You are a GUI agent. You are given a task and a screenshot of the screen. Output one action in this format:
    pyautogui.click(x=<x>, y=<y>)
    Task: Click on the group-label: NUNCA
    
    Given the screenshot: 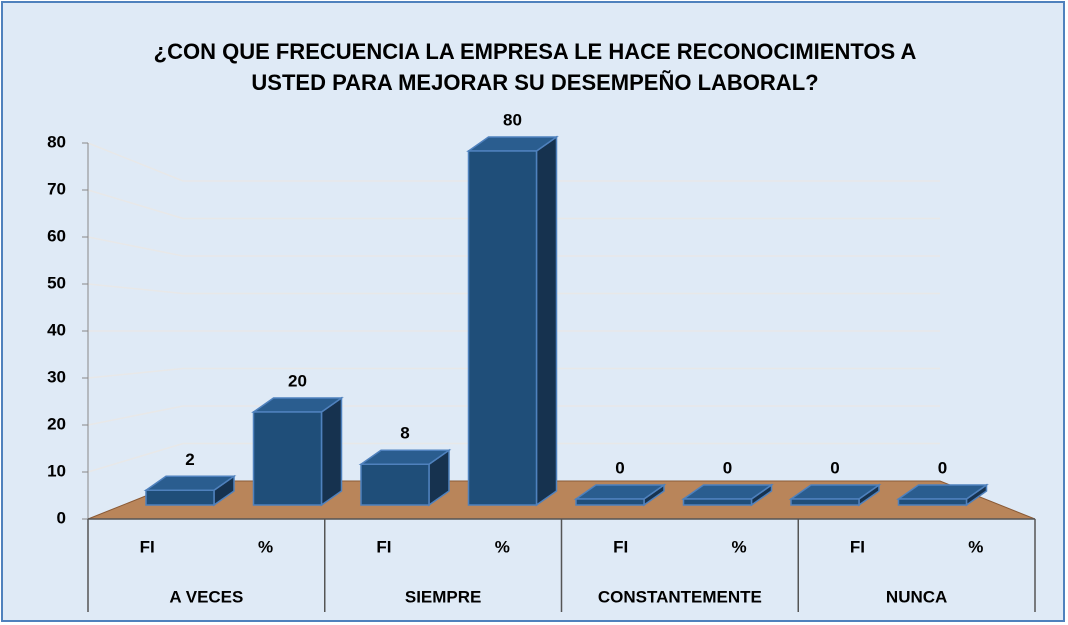 What is the action you would take?
    pyautogui.click(x=916, y=596)
    